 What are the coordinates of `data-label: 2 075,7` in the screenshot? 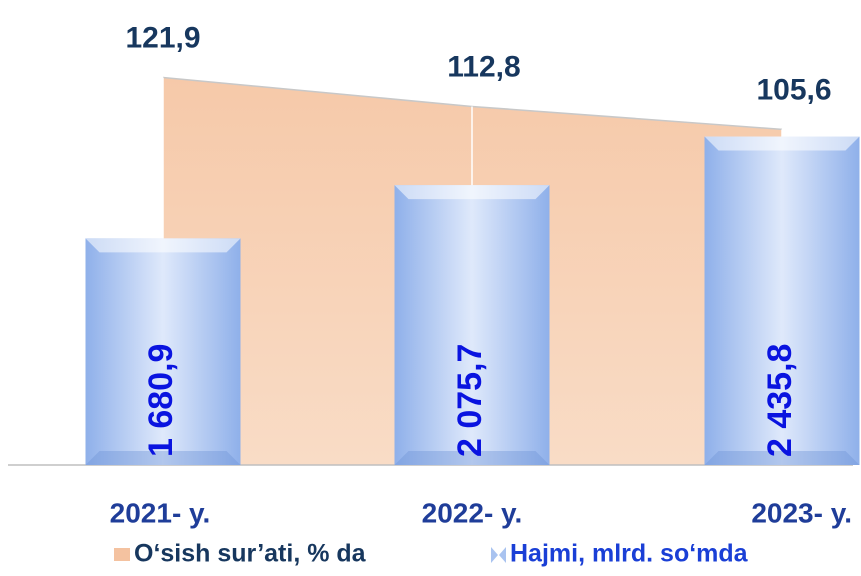 It's located at (470, 400).